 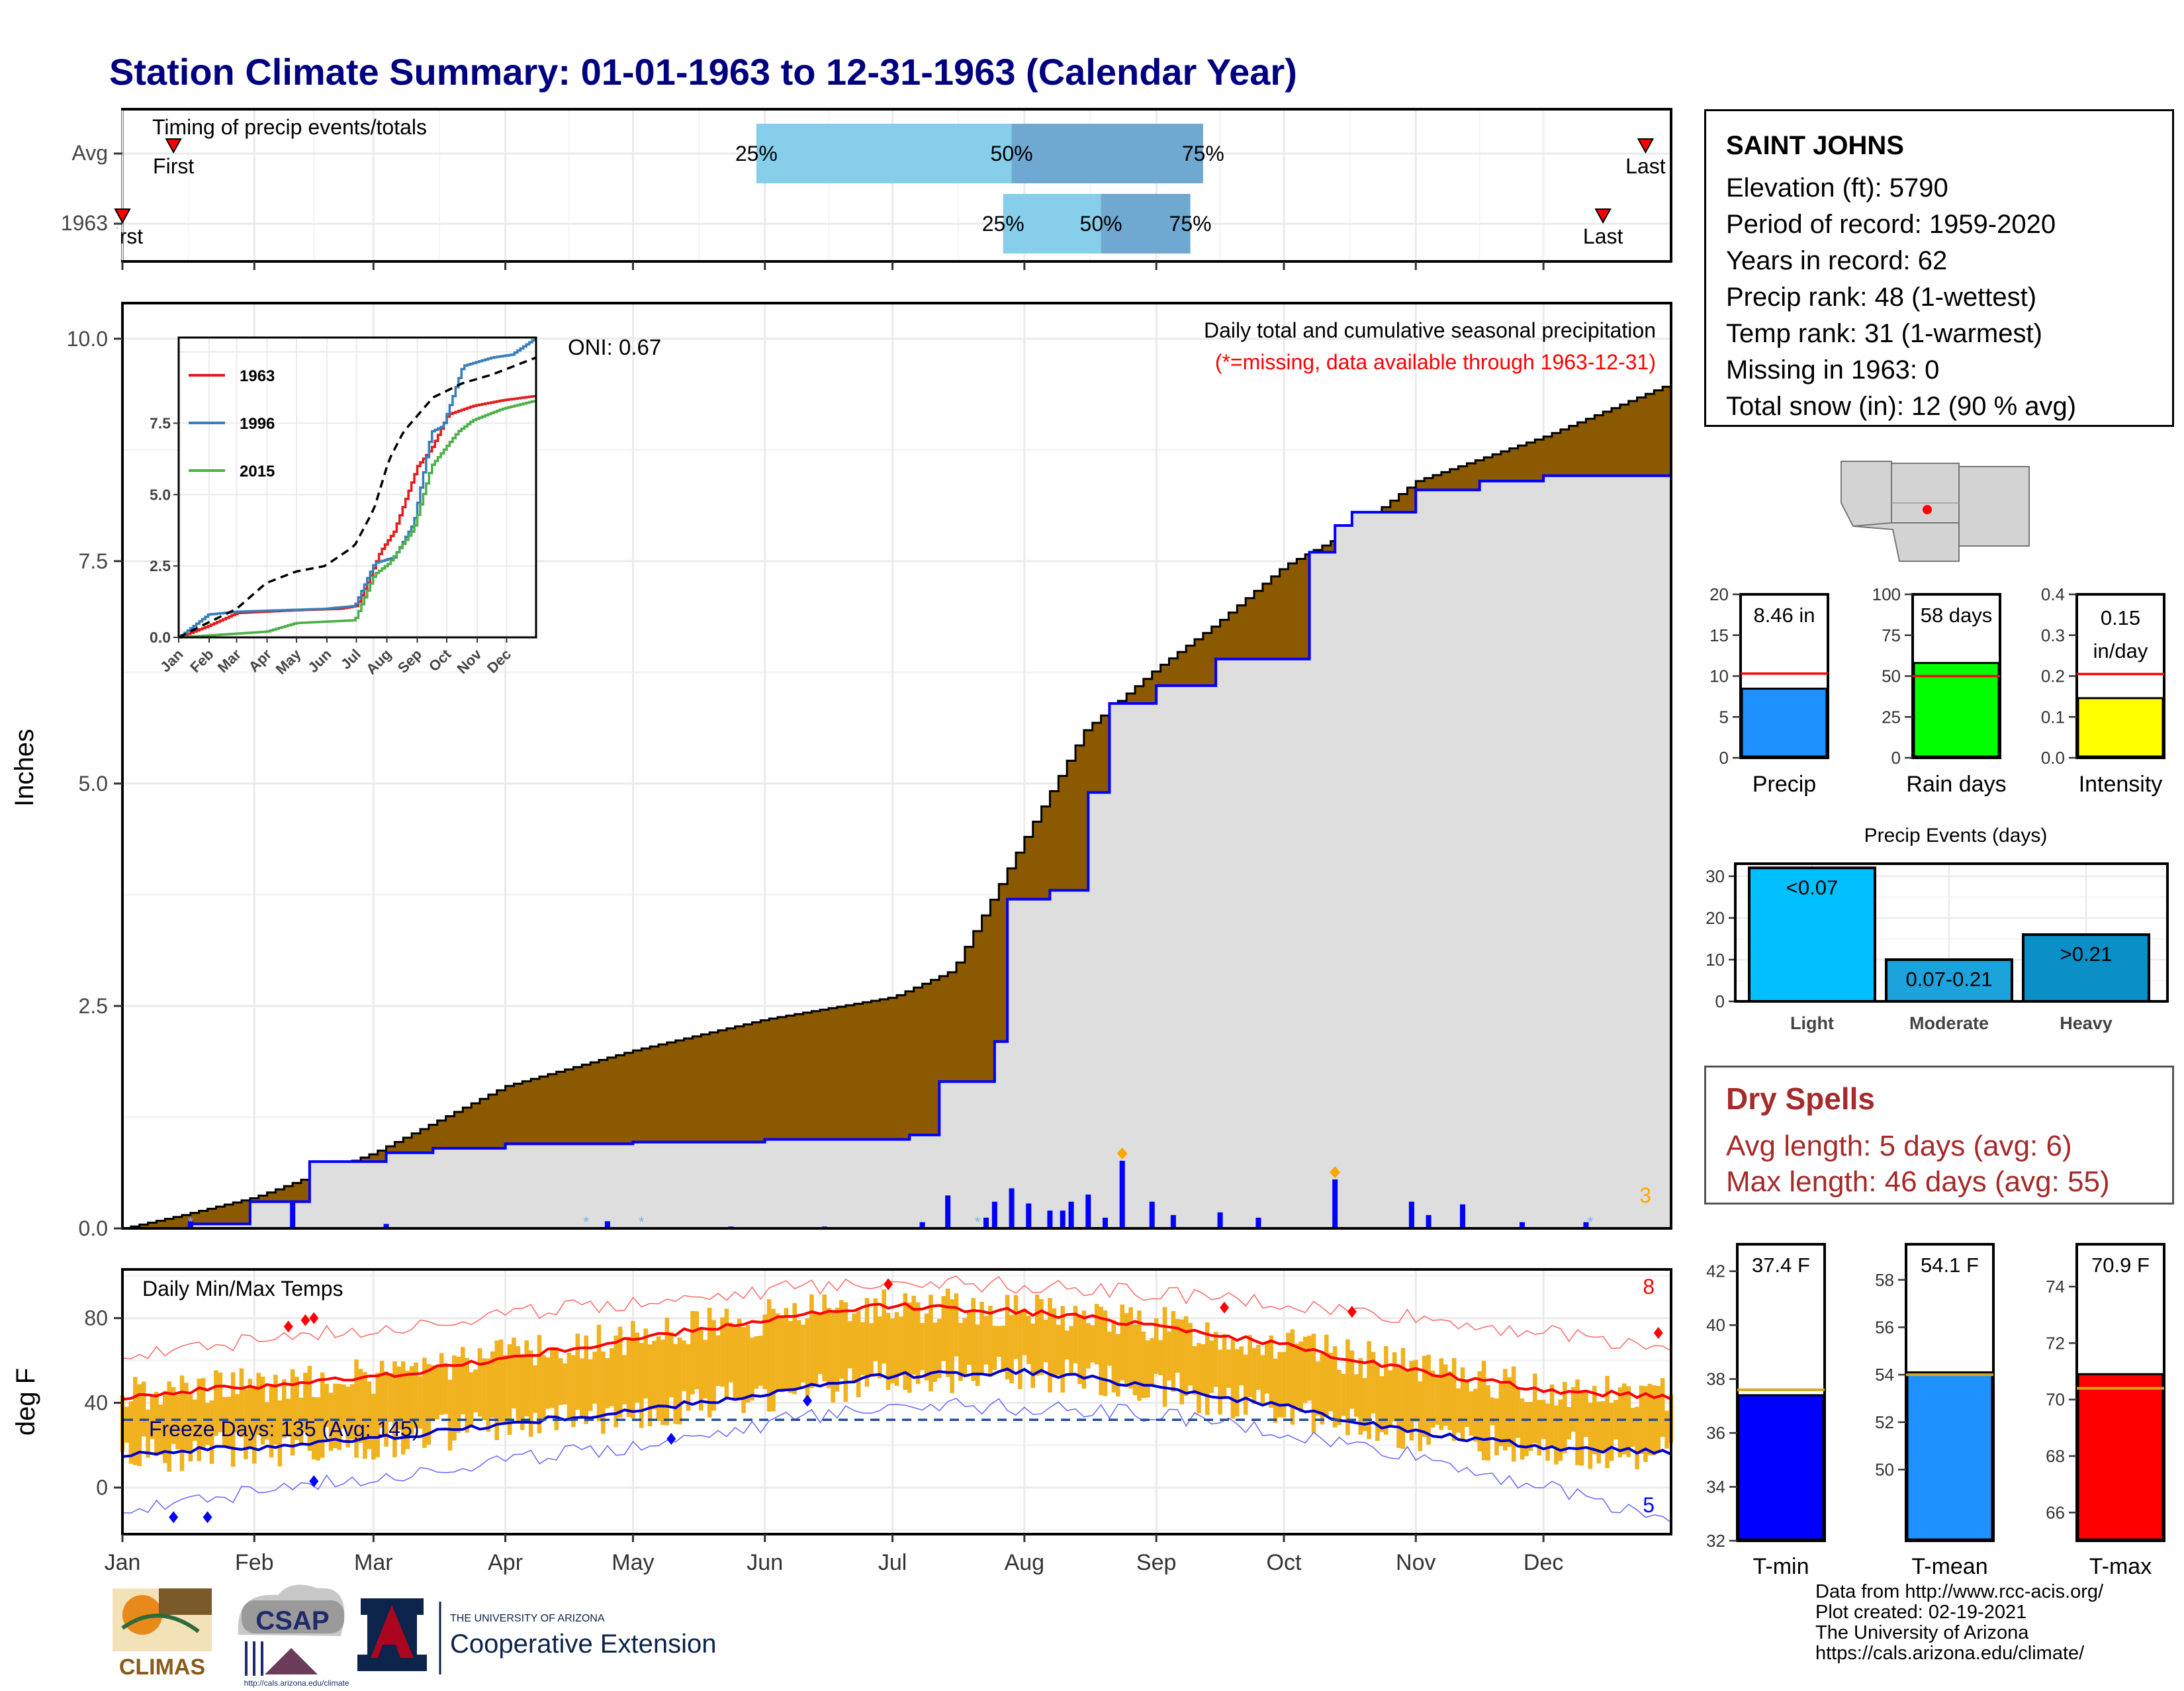 I want to click on station-years: Years in record: 62, so click(x=1837, y=260).